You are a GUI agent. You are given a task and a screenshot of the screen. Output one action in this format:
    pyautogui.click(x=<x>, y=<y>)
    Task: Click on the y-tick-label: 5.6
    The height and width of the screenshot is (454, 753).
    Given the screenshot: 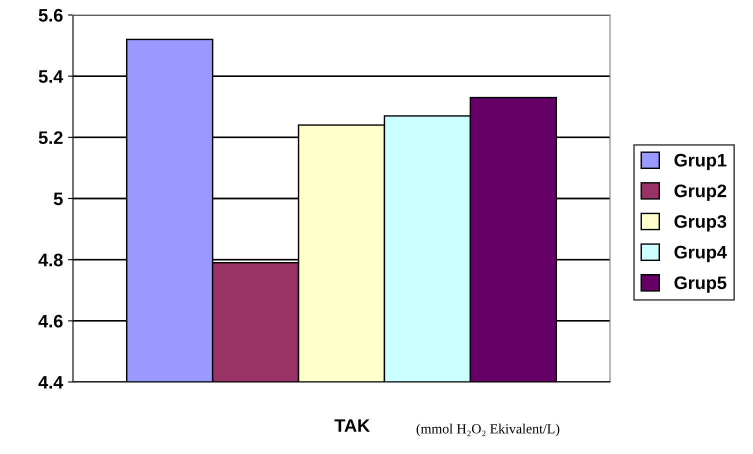 What is the action you would take?
    pyautogui.click(x=50, y=15)
    